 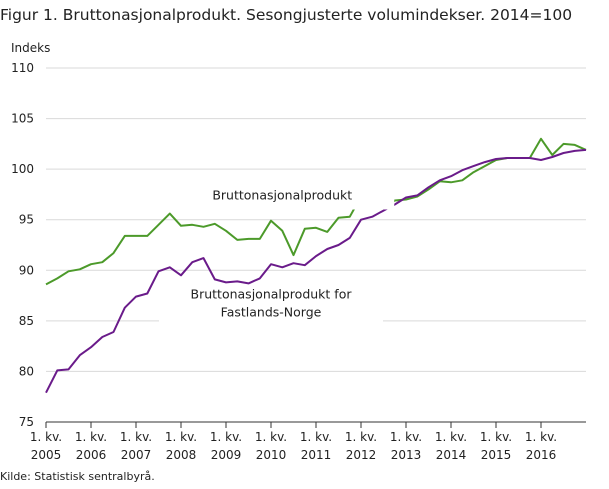 I want to click on x-tick-label-year: 2014, so click(x=451, y=455).